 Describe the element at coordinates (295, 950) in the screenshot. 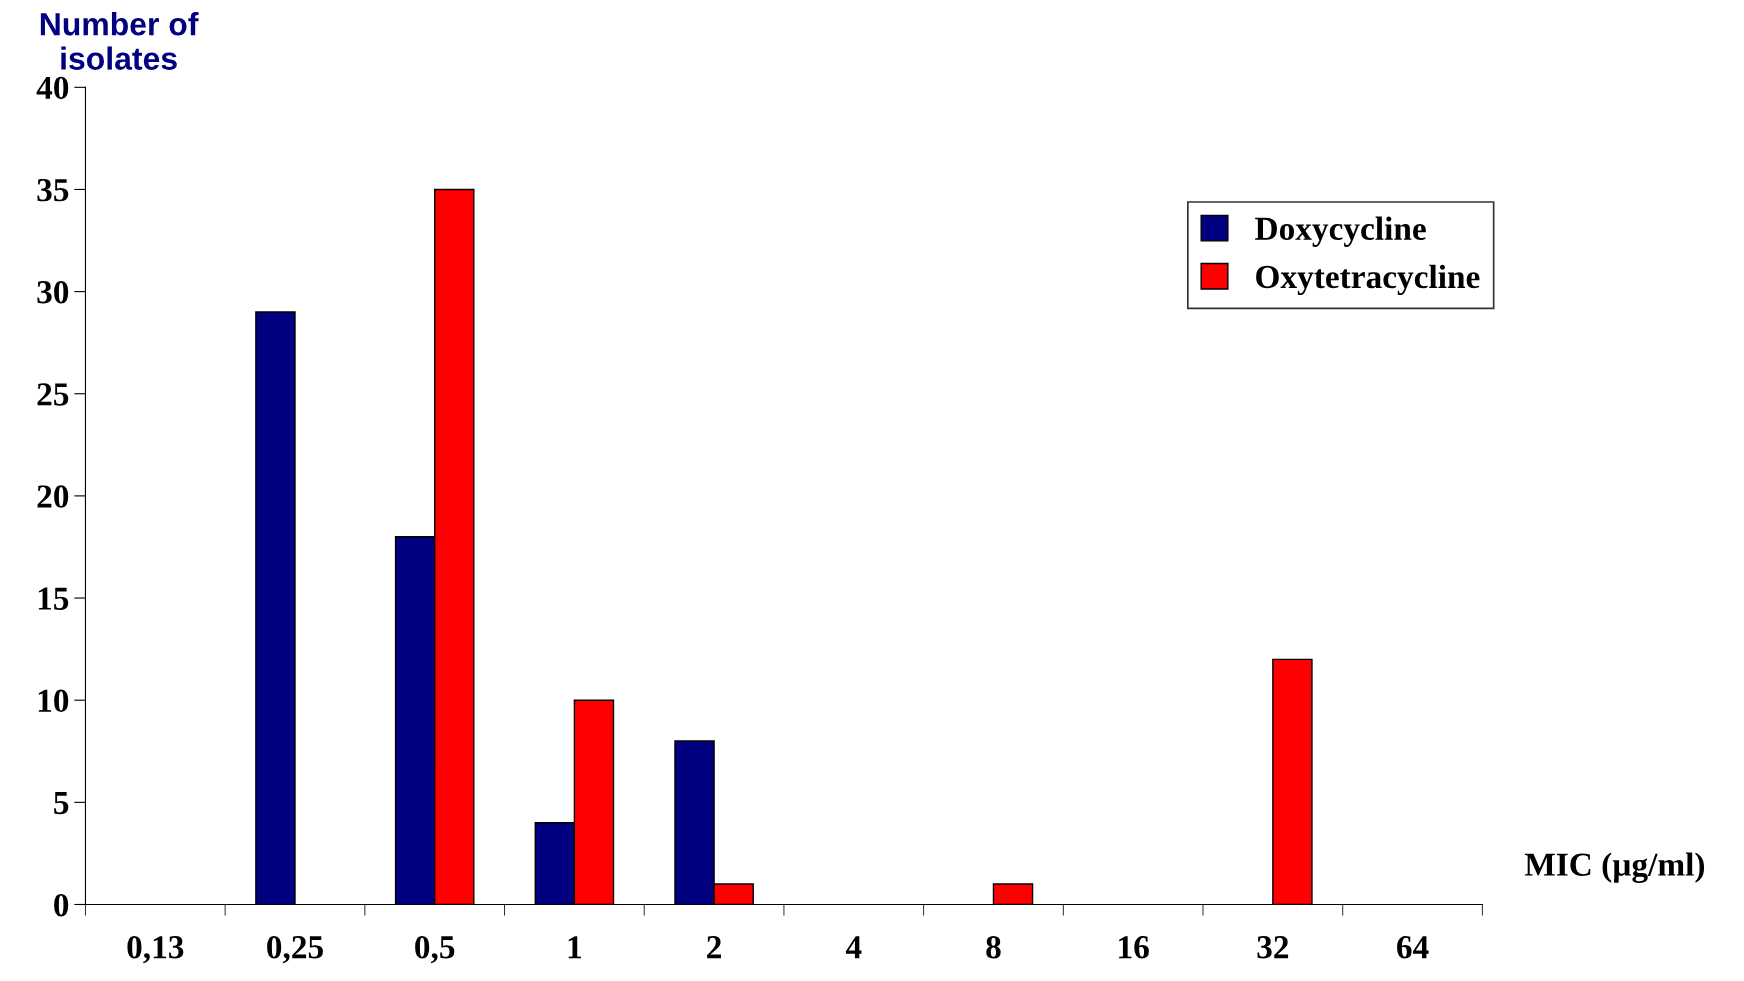

I see `x-tick-label: 0,25` at that location.